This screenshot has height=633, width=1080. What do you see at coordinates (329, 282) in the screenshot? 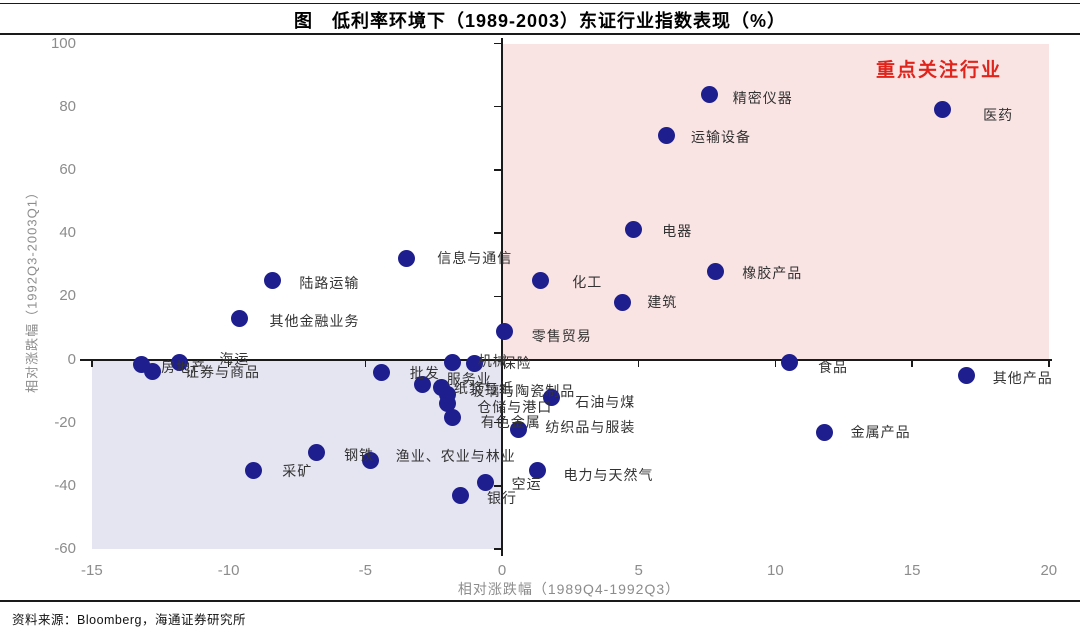
I see `data-point-label: 陆路运输` at bounding box center [329, 282].